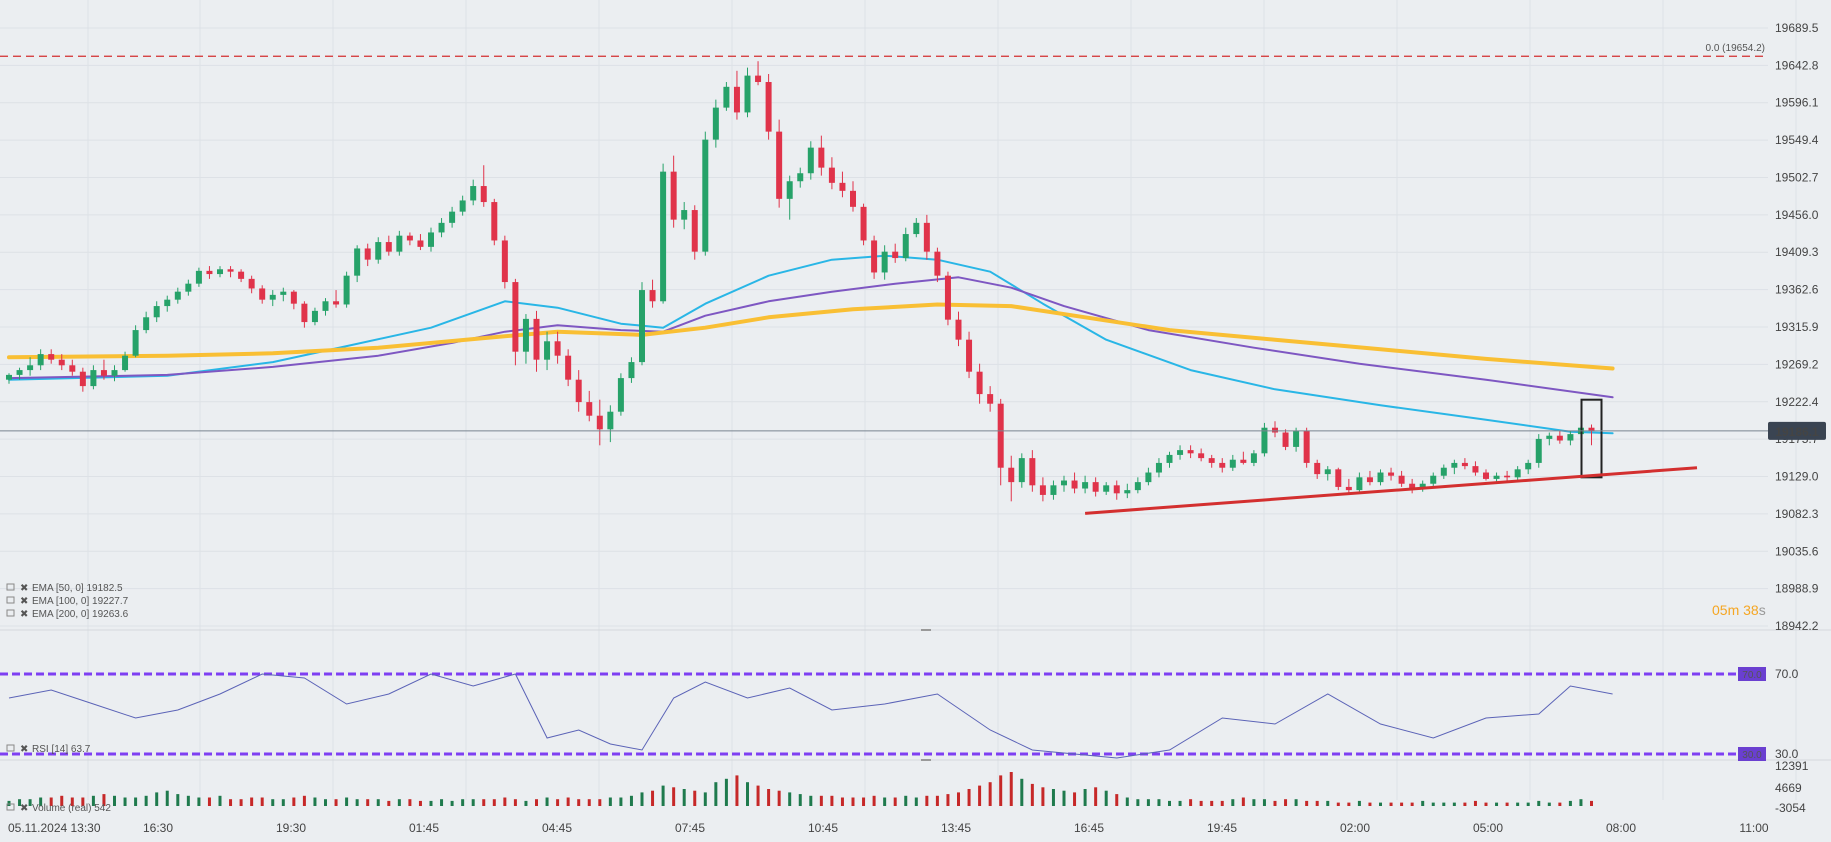 The height and width of the screenshot is (842, 1831). I want to click on price-tick-label: 19315.9, so click(1797, 327).